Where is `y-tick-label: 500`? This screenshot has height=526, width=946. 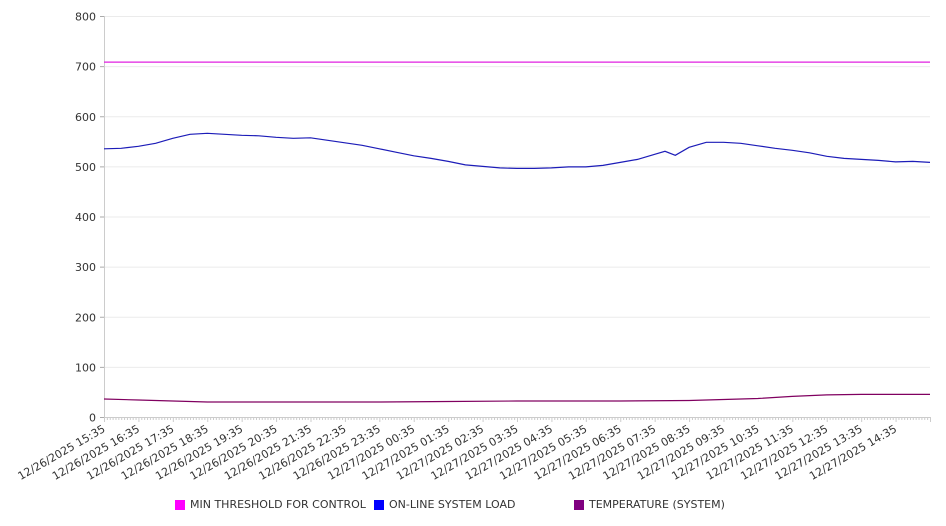 y-tick-label: 500 is located at coordinates (85, 167).